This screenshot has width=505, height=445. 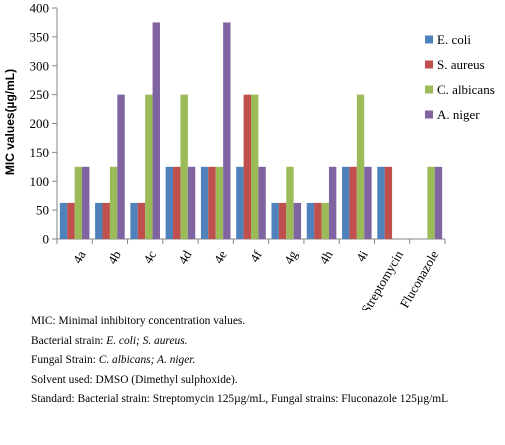 What do you see at coordinates (42, 210) in the screenshot?
I see `y-tick-label: 50` at bounding box center [42, 210].